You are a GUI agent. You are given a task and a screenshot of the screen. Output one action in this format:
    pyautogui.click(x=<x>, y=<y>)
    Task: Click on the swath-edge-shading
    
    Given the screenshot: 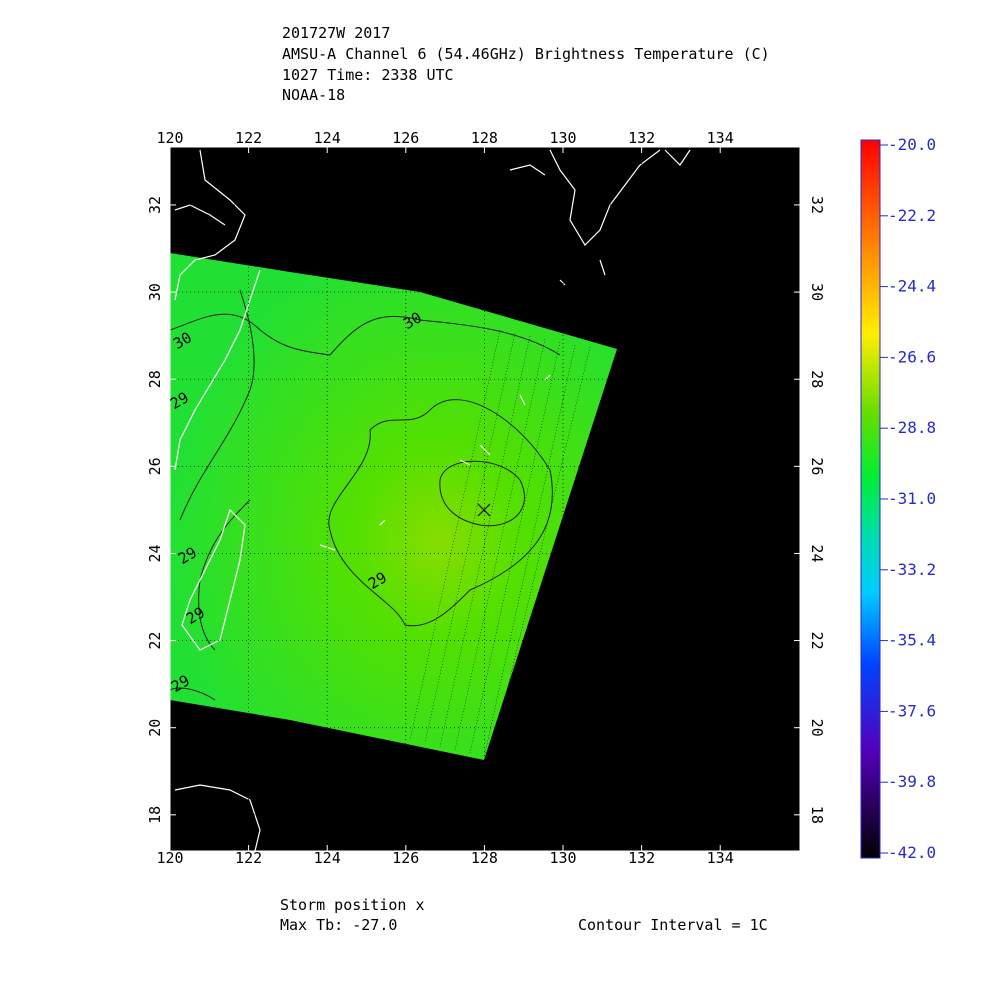 What is the action you would take?
    pyautogui.click(x=500, y=544)
    